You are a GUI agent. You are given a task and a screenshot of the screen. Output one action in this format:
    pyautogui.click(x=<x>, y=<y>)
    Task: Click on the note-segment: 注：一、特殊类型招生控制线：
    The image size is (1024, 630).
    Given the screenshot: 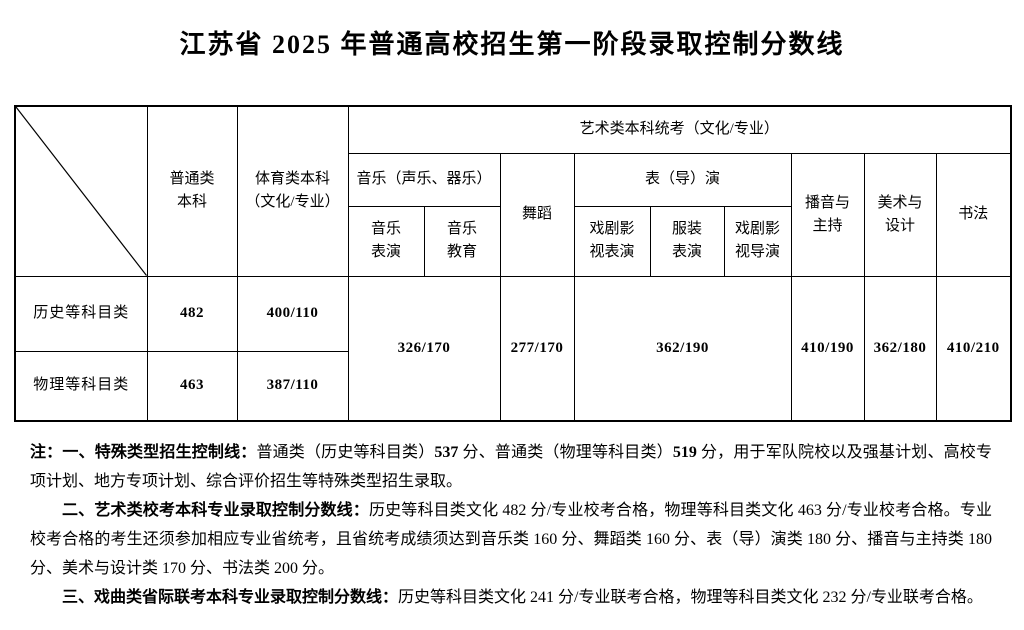 What is the action you would take?
    pyautogui.click(x=143, y=452)
    